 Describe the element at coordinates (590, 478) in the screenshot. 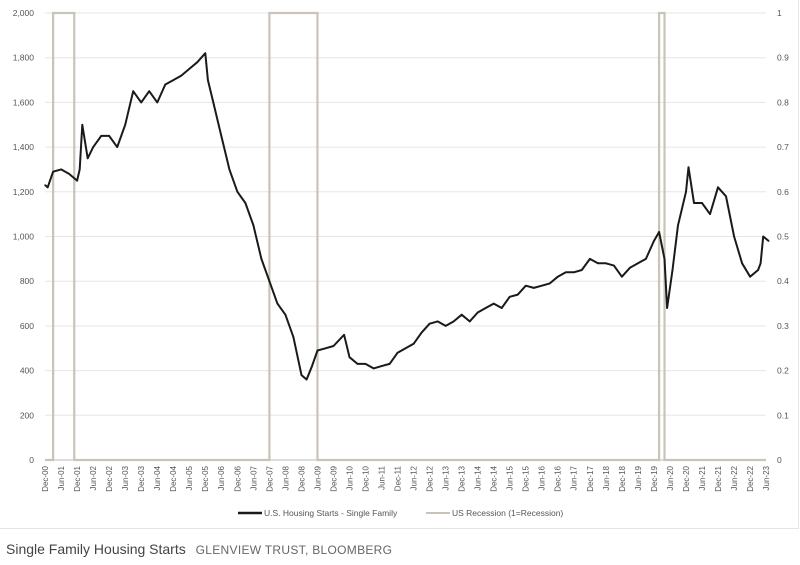

I see `x-tick-label: Dec-17` at that location.